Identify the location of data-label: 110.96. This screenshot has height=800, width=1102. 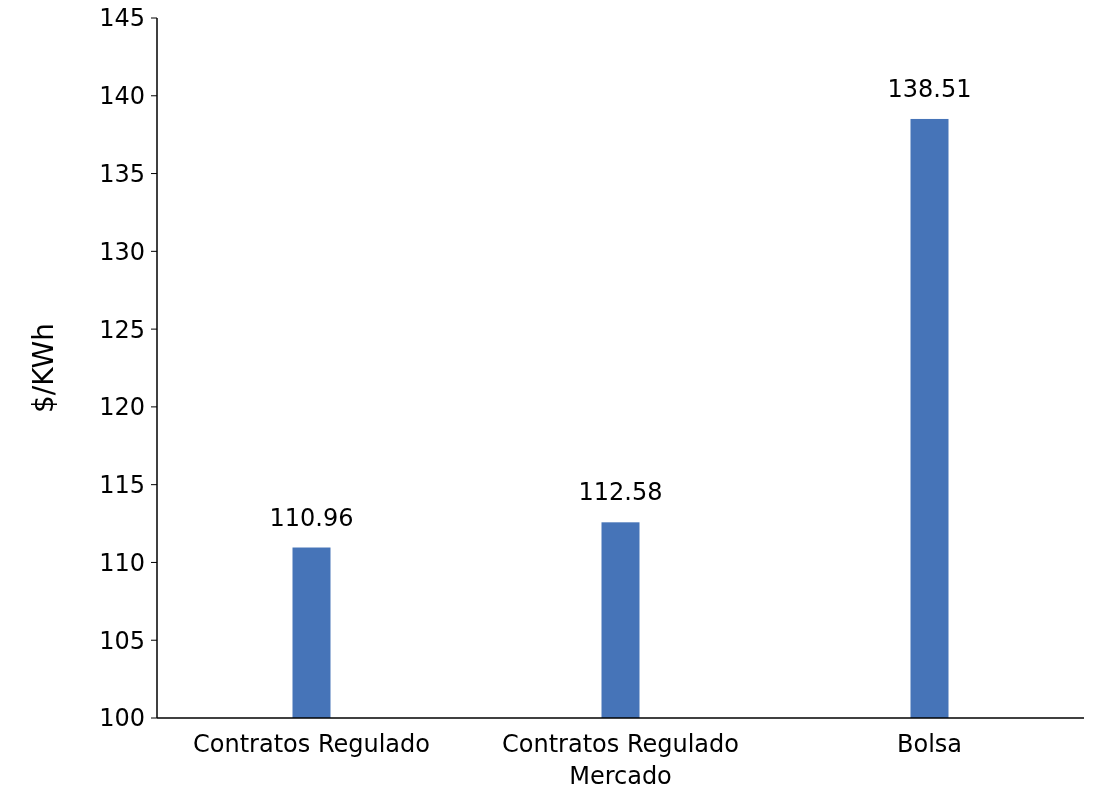
(311, 517).